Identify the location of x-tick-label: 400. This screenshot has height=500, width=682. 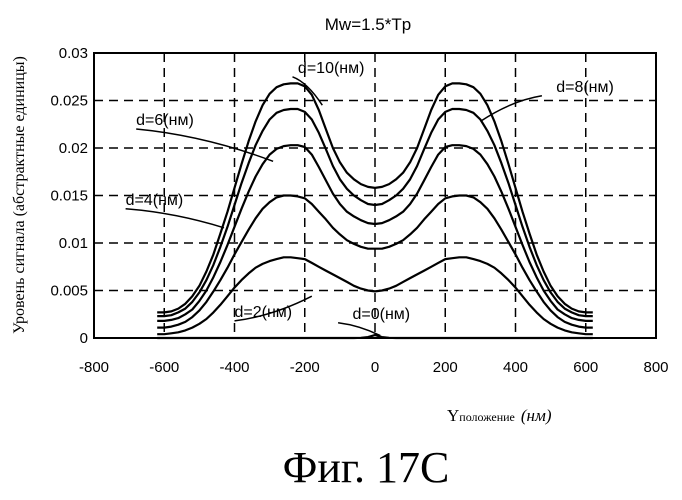
(515, 367).